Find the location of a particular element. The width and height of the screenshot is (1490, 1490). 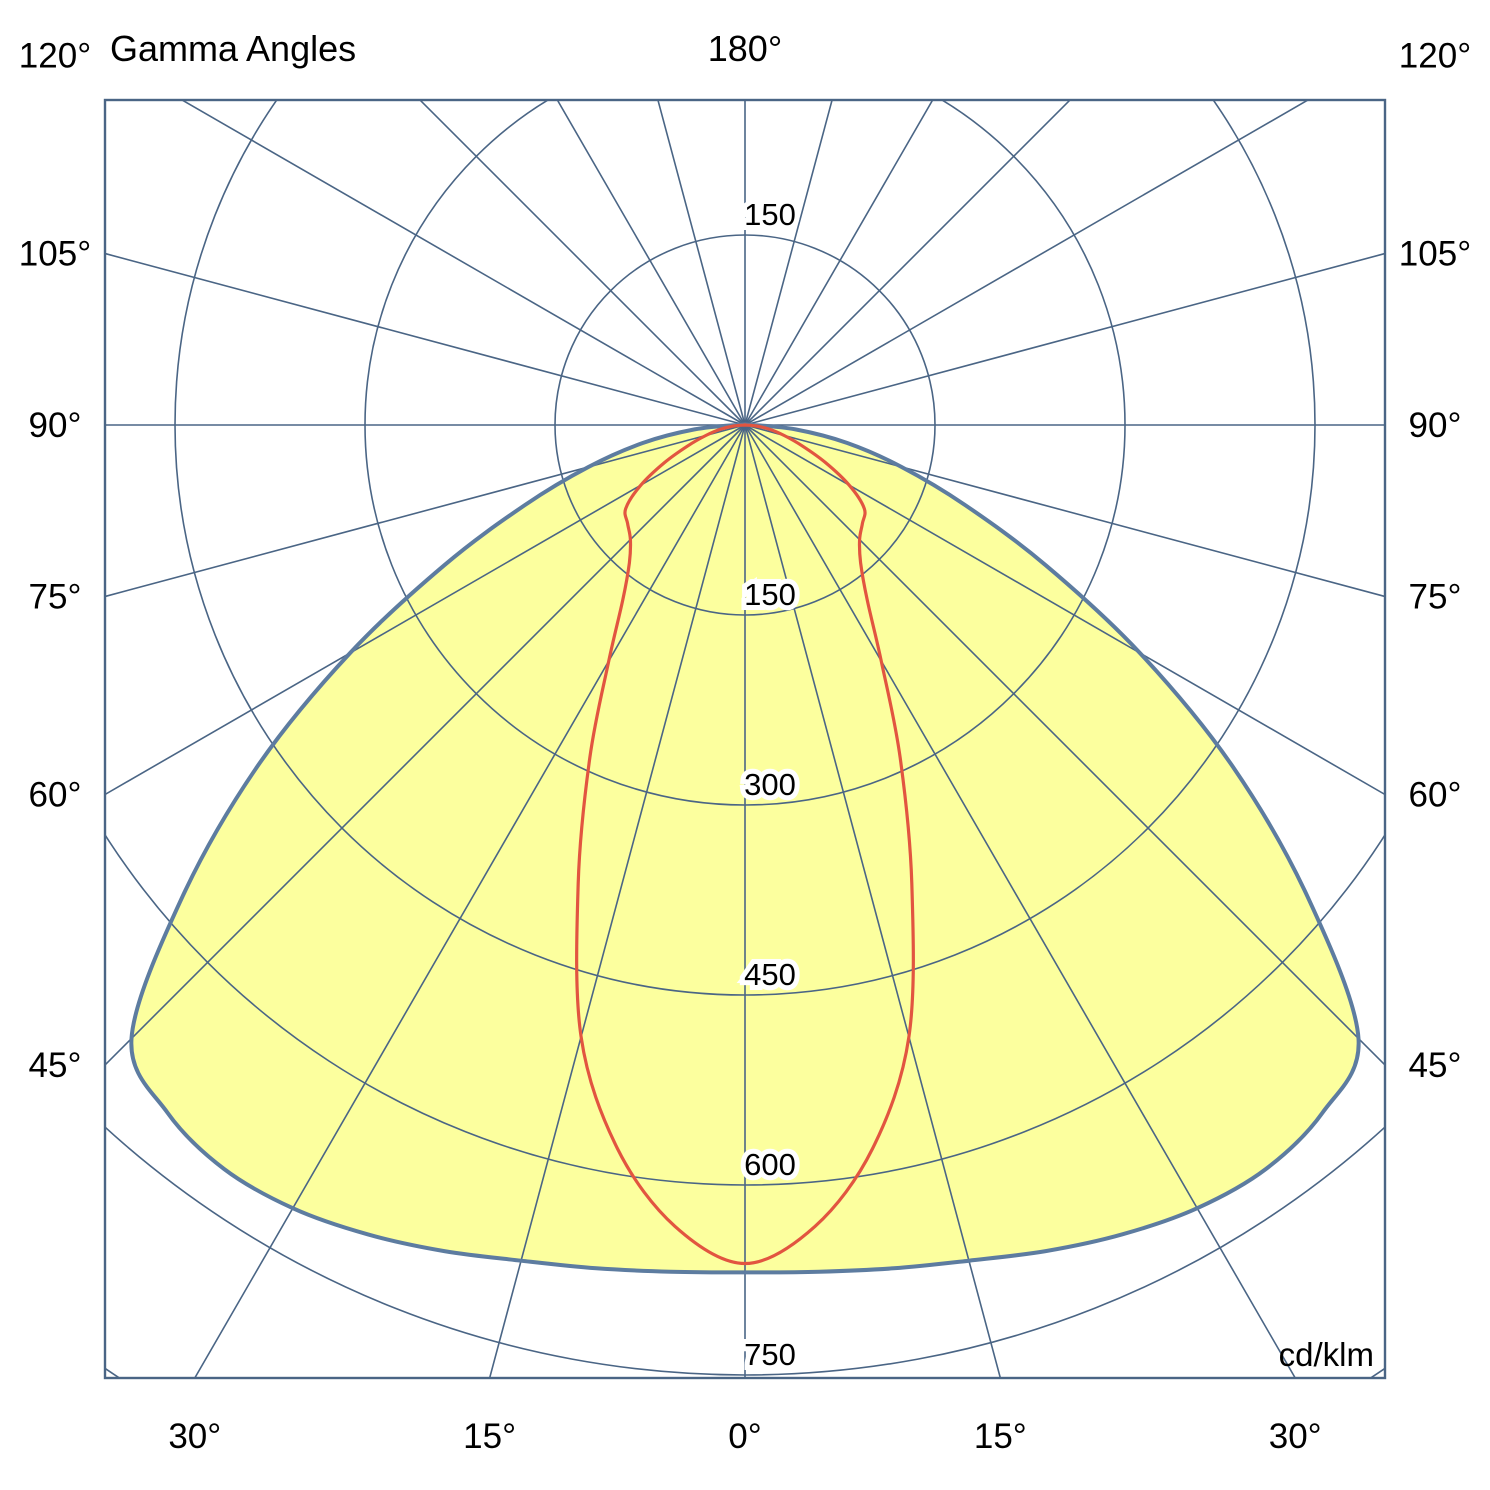

gamma-label-bottom--30: 30° is located at coordinates (194, 1436).